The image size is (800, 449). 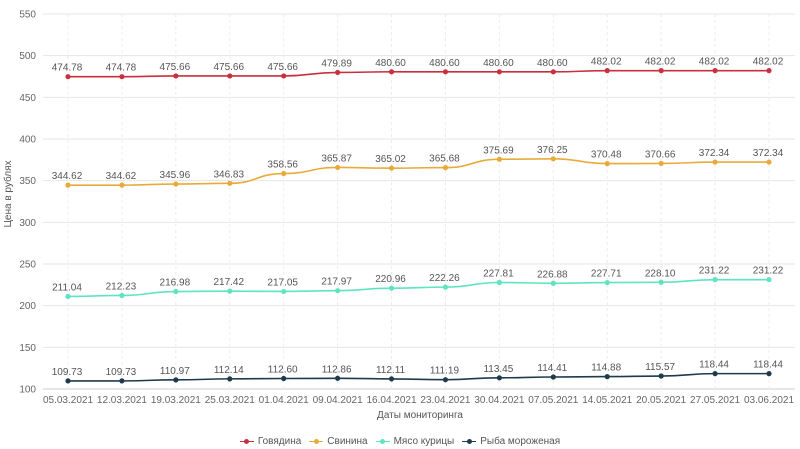 What do you see at coordinates (27, 203) in the screenshot?
I see `y-axis-ticks: 100 150 200 250 300 350 400 450 500 550` at bounding box center [27, 203].